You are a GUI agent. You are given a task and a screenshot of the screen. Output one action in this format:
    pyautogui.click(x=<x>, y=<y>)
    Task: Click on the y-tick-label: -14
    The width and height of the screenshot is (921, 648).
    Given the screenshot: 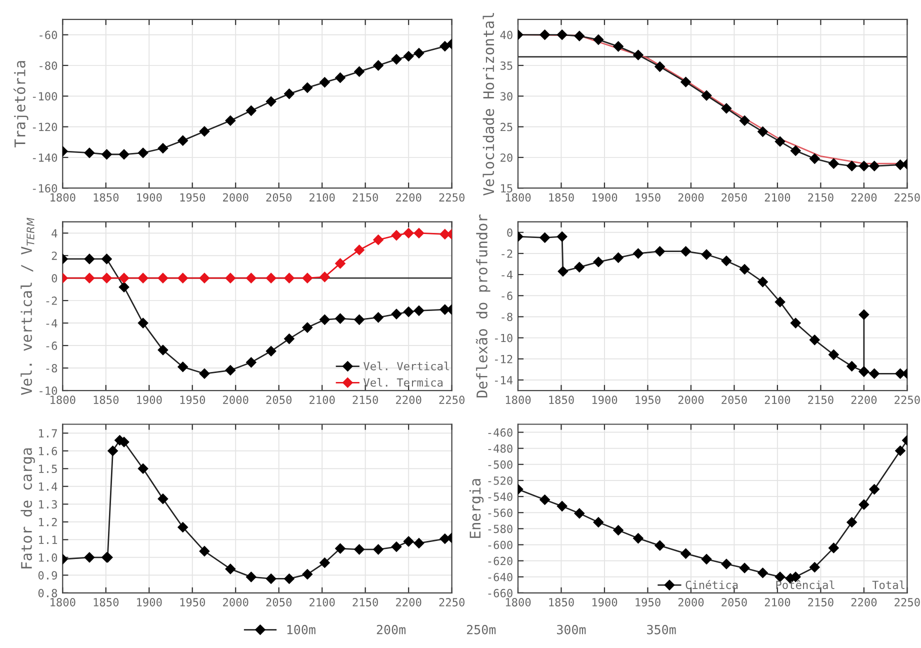 What is the action you would take?
    pyautogui.click(x=503, y=380)
    